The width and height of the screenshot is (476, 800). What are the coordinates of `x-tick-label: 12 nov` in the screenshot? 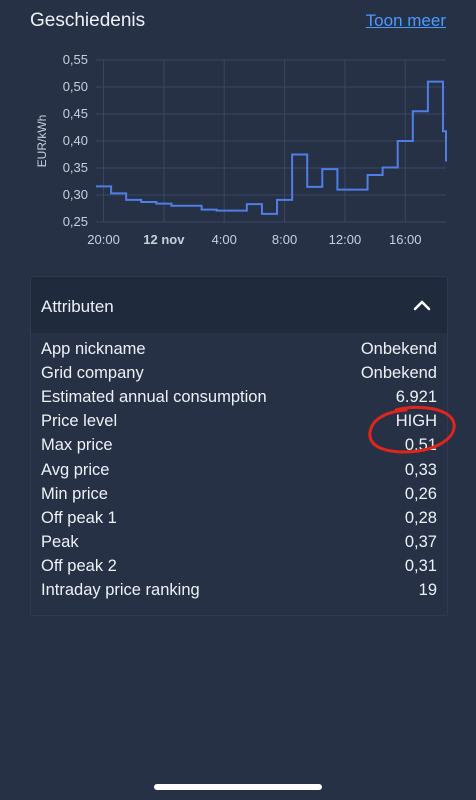 It's located at (164, 239).